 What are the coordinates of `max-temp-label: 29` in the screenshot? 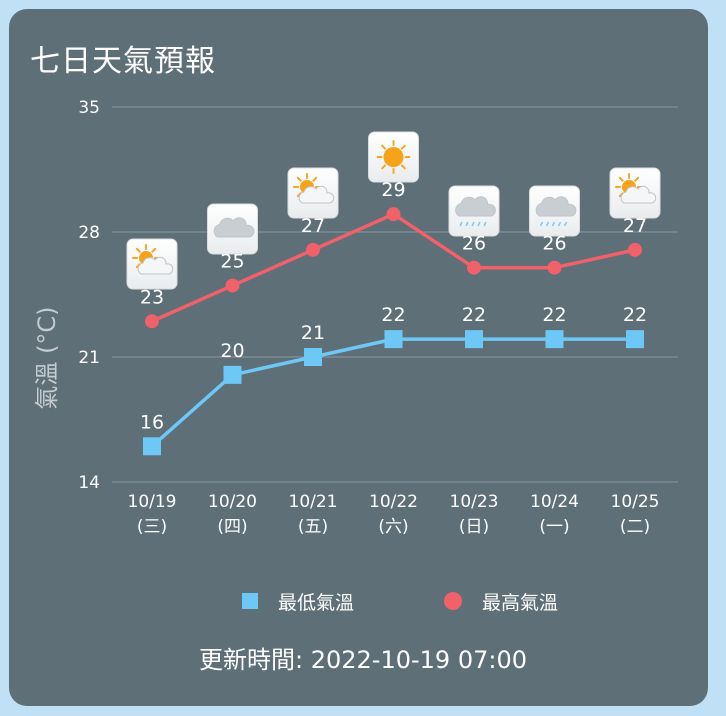 It's located at (393, 190).